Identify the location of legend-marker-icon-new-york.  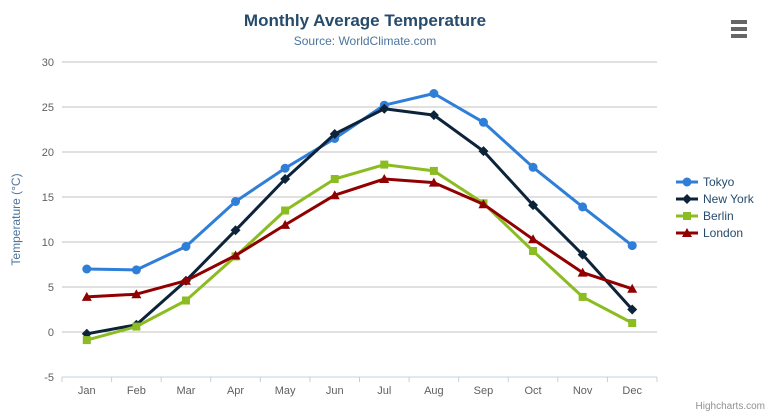
(687, 198).